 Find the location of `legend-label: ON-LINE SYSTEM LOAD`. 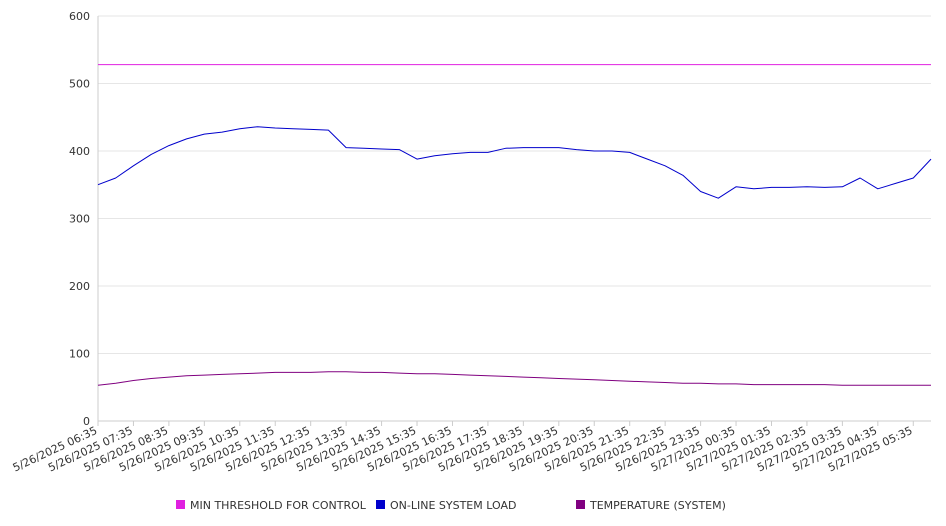

legend-label: ON-LINE SYSTEM LOAD is located at coordinates (453, 505).